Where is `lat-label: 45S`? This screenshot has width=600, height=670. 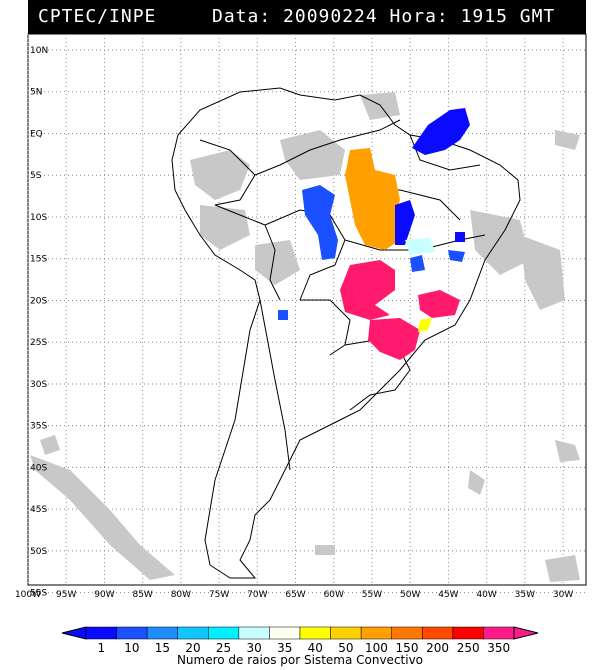
lat-label: 45S is located at coordinates (38, 510).